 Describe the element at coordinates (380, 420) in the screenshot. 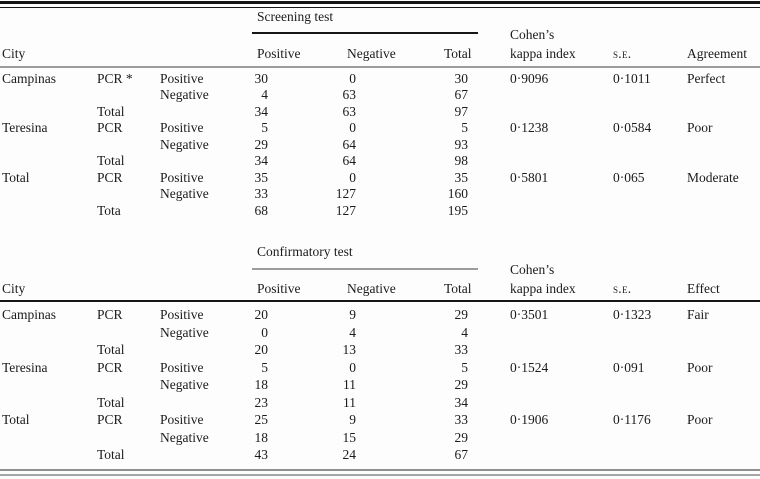

I see `table-row: Total PCR Positive 25 9 33 0·1906 0·1176 Poor` at that location.